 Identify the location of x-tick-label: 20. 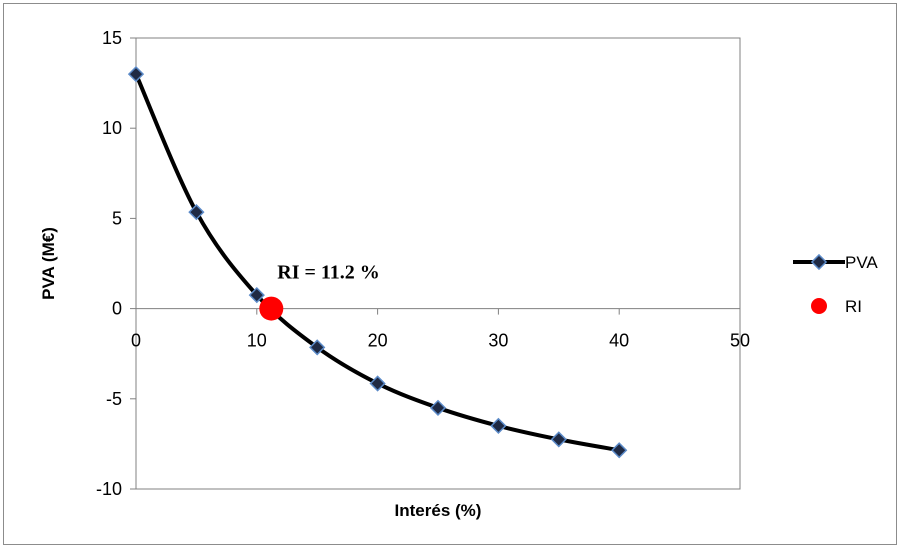
(378, 341).